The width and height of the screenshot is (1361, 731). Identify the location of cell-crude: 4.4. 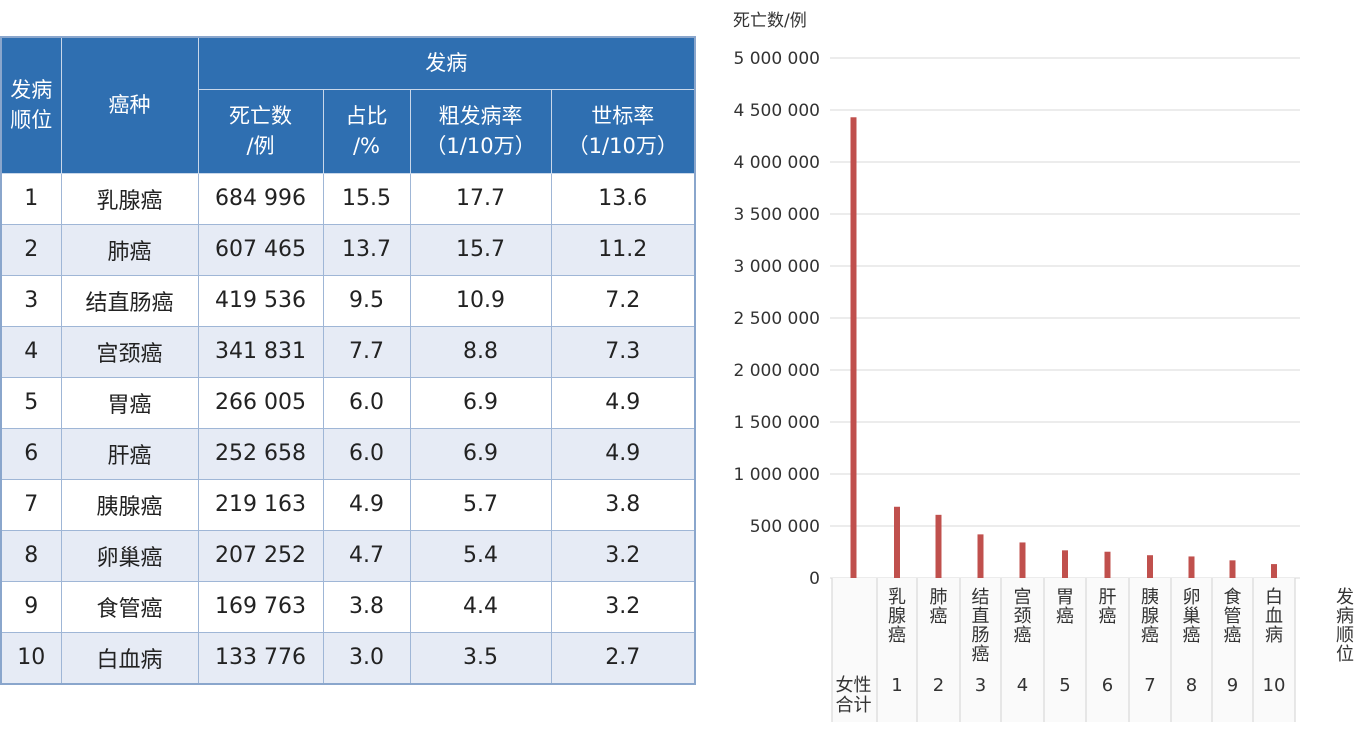
(480, 606).